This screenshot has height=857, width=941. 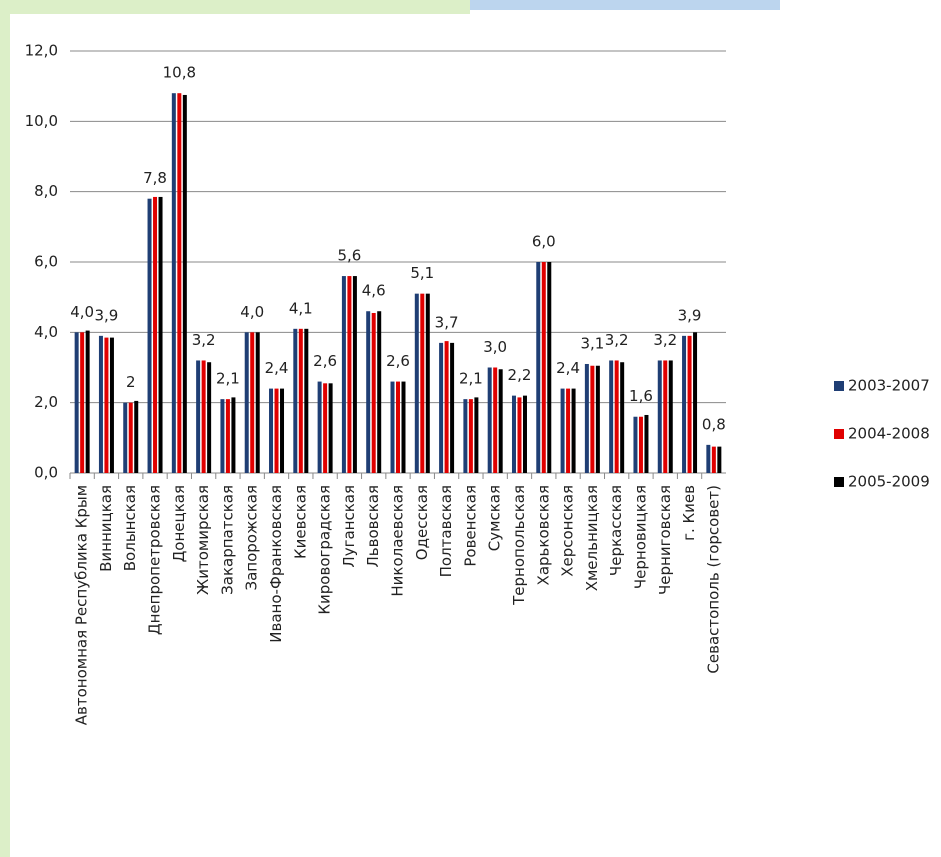 I want to click on x-tick-label: Донецкая, so click(x=179, y=523).